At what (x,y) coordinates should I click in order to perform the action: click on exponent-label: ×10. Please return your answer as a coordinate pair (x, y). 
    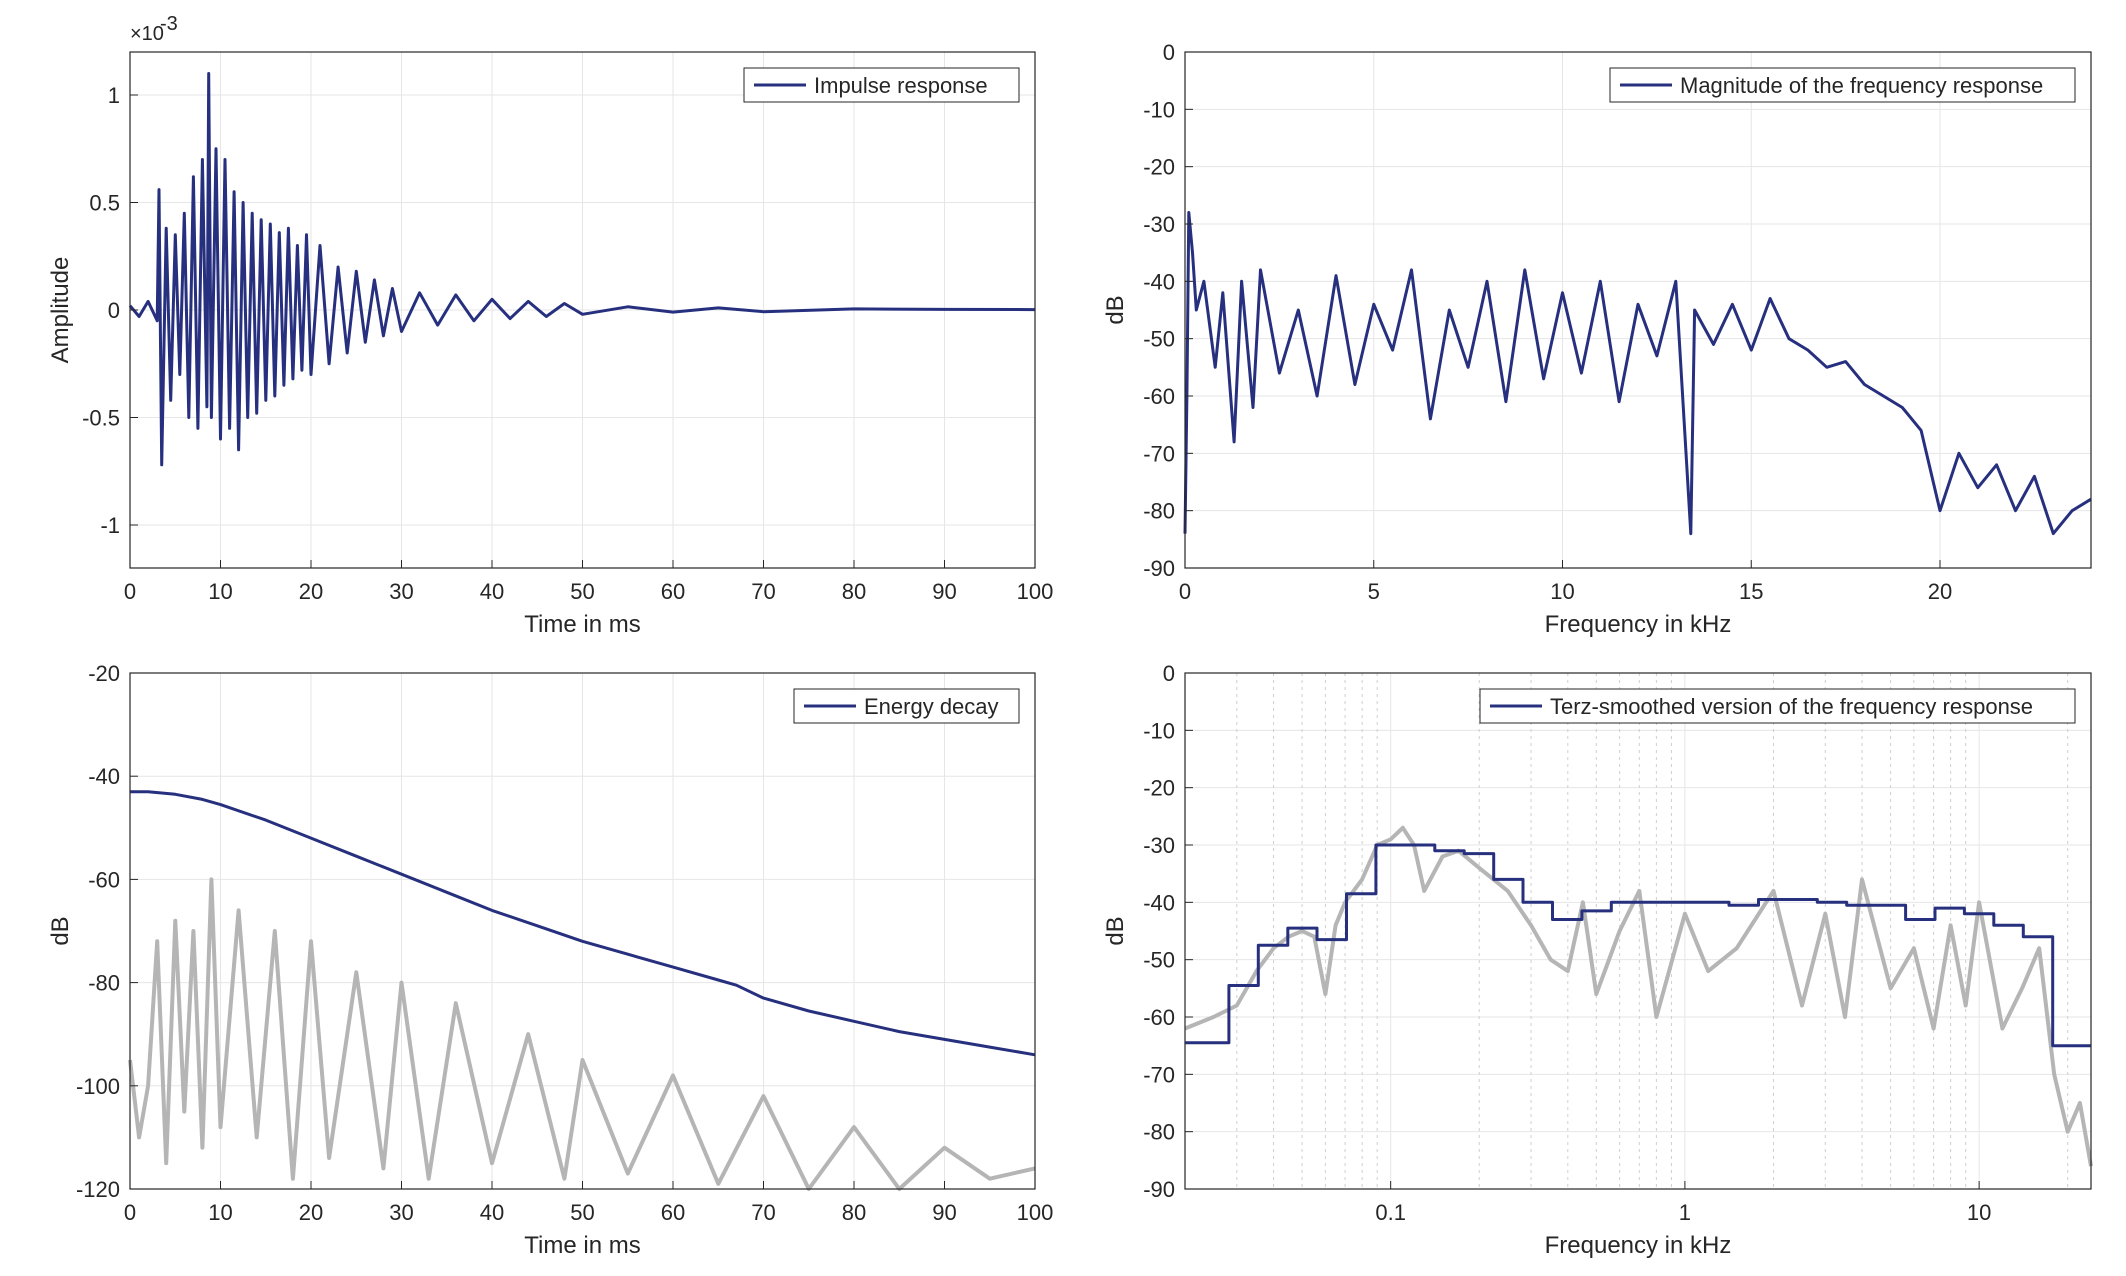
    Looking at the image, I should click on (147, 34).